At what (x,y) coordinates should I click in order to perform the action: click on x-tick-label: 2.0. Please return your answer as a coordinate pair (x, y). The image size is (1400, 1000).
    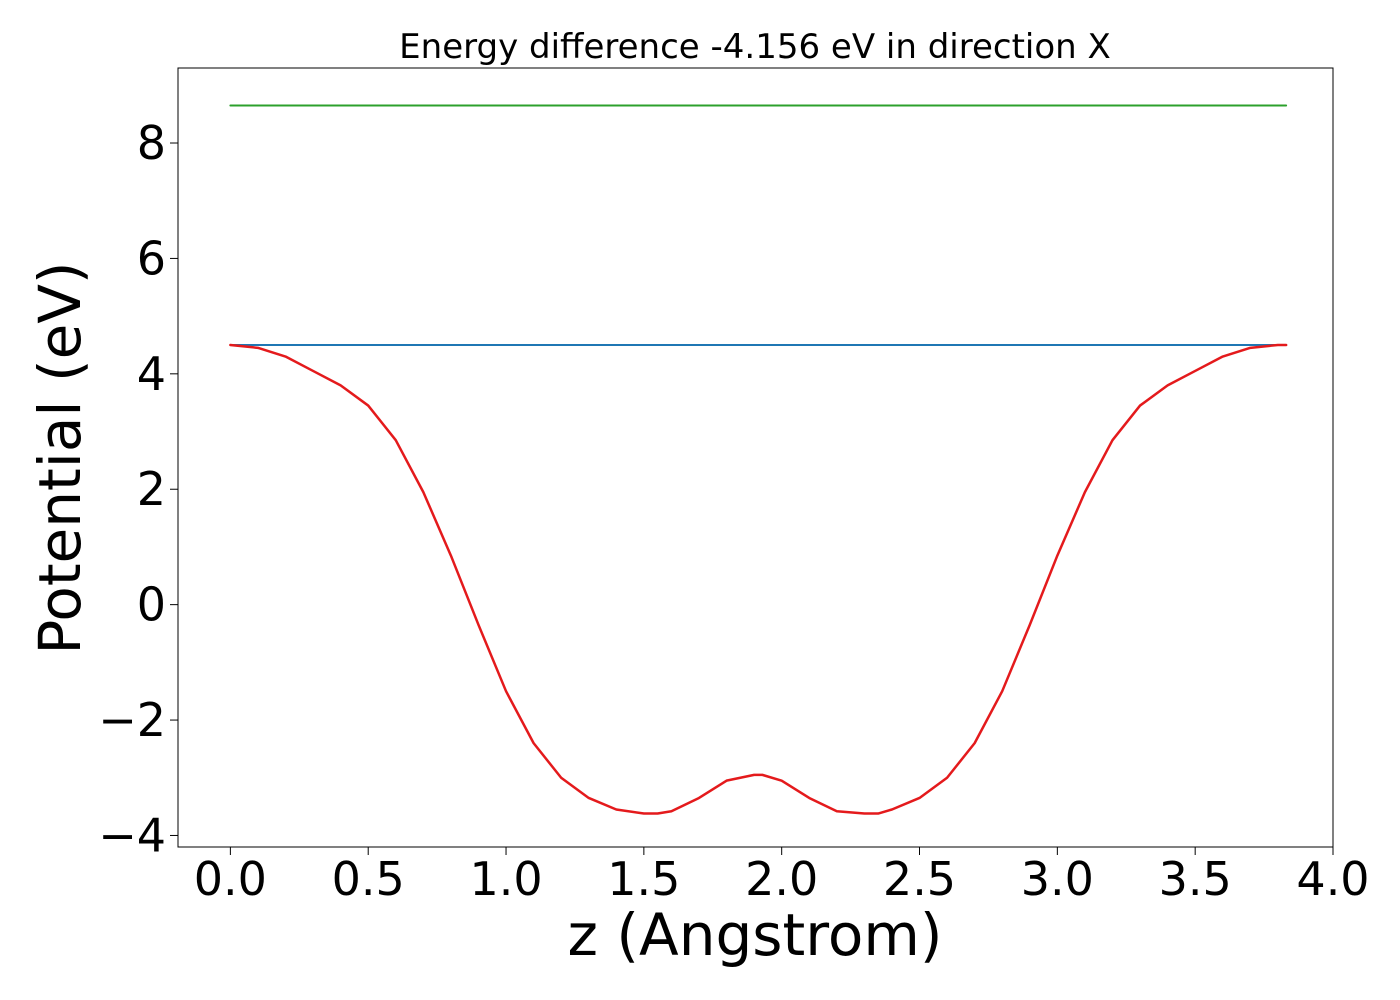
    Looking at the image, I should click on (781, 879).